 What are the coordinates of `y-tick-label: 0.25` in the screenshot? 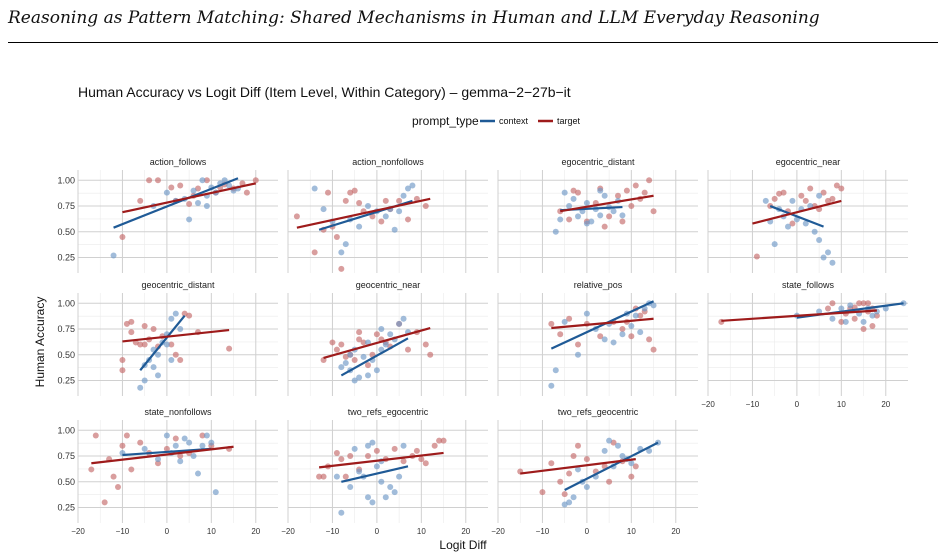 It's located at (66, 258).